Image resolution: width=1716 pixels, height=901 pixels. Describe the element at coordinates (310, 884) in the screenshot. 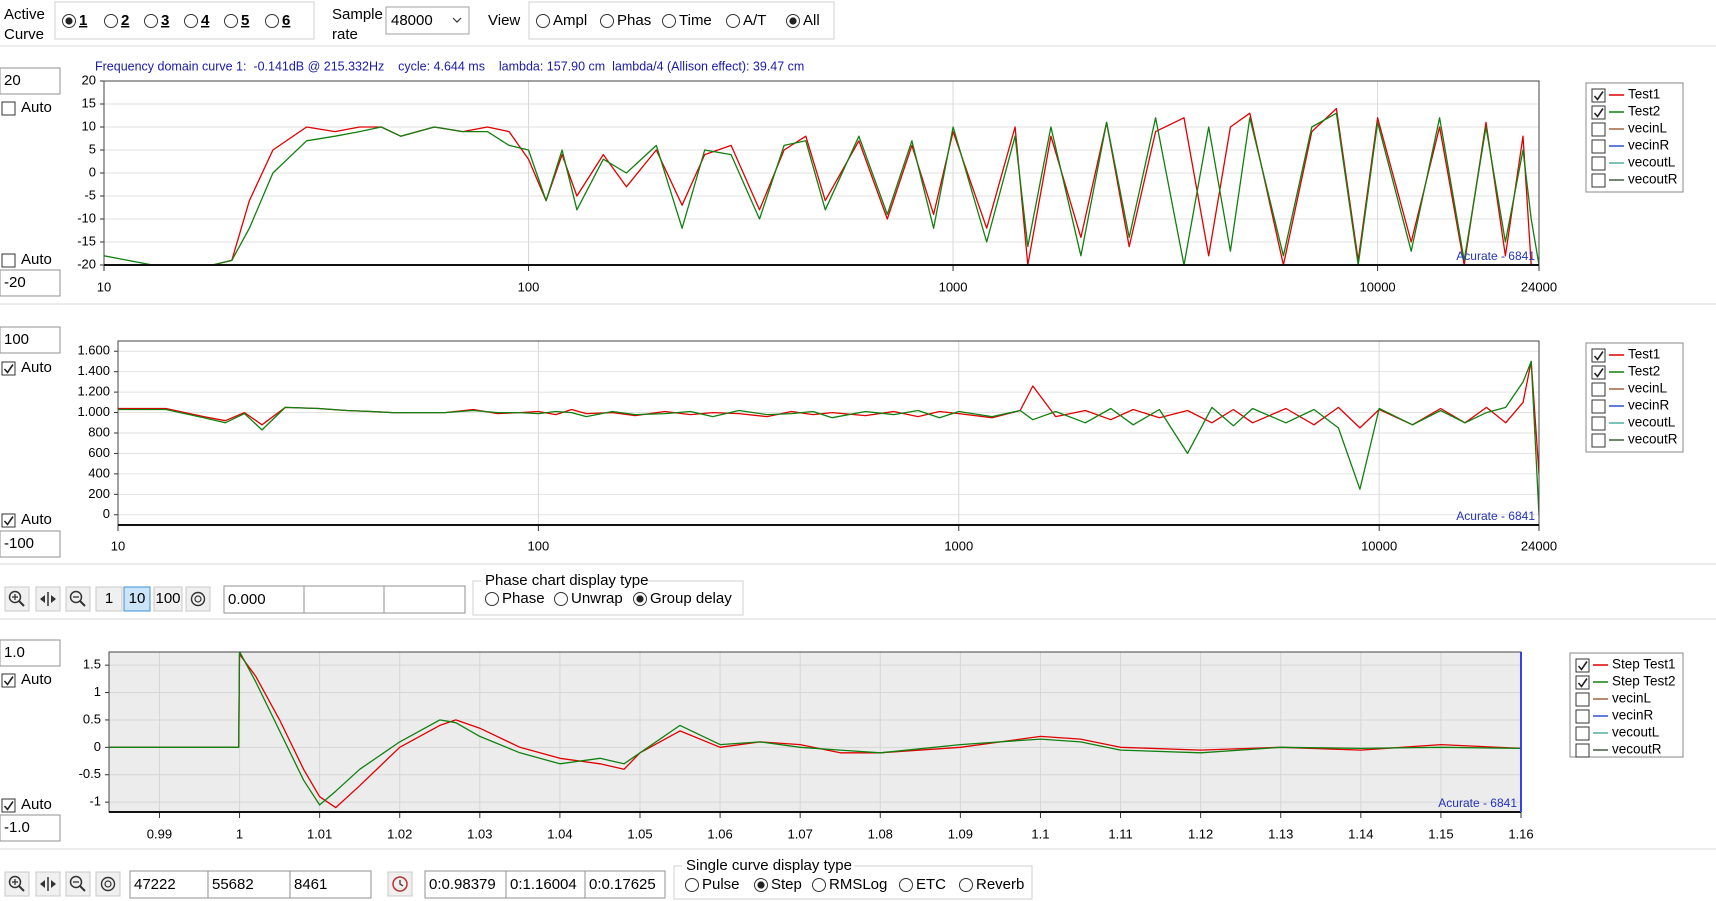

I see `field-value: 8461` at that location.